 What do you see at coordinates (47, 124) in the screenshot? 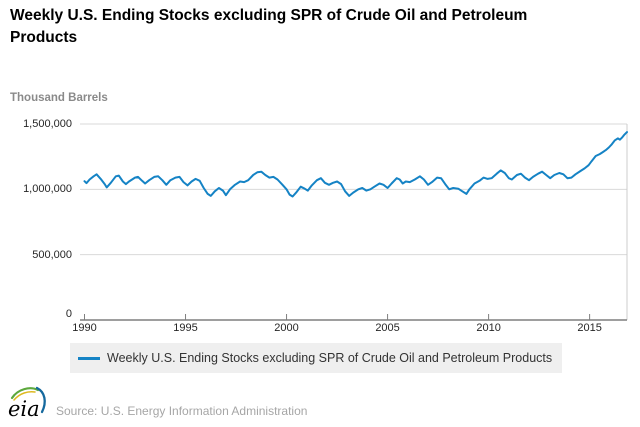
I see `y-tick-label: 1,500,000` at bounding box center [47, 124].